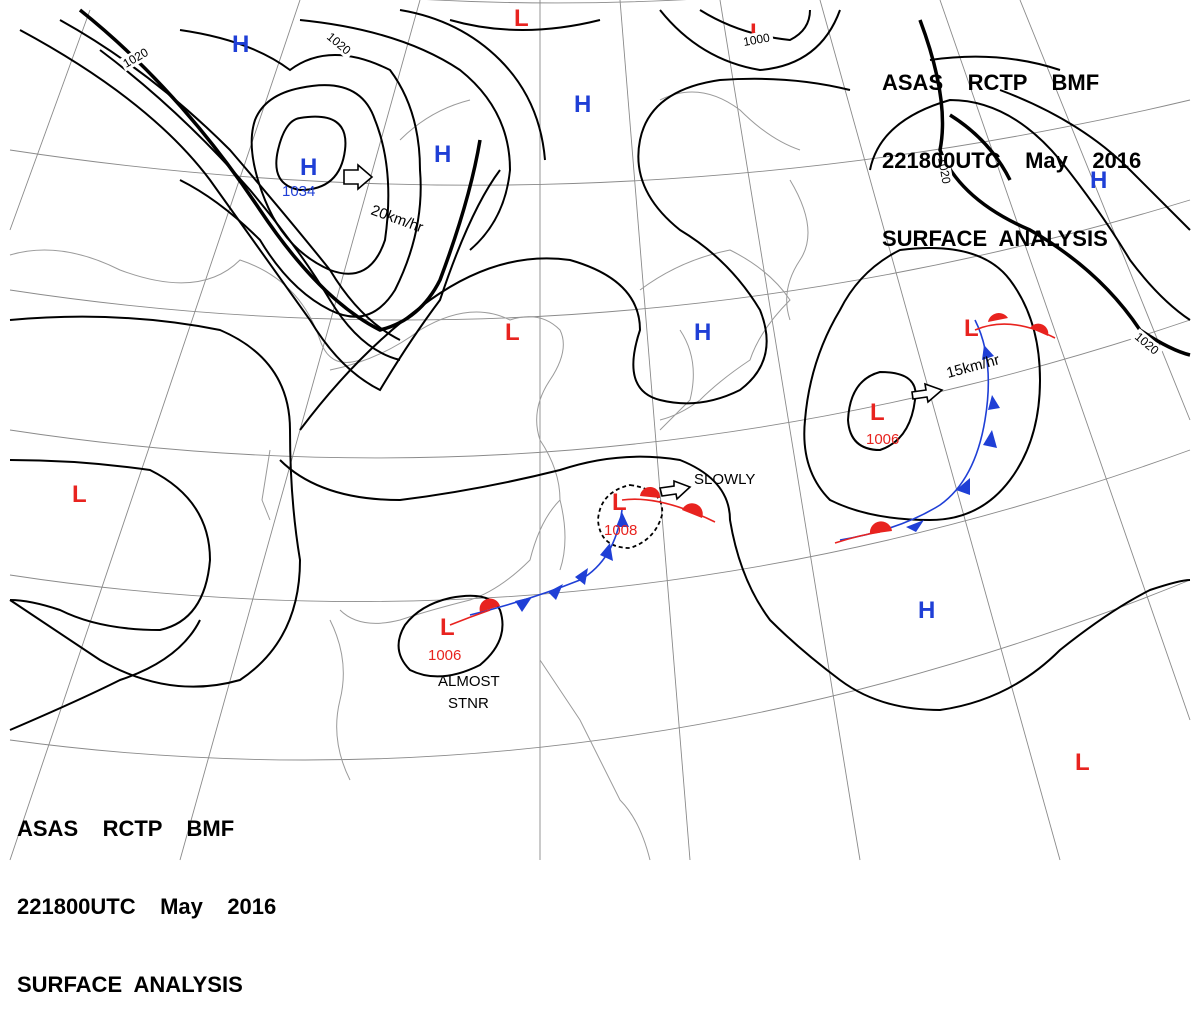 The width and height of the screenshot is (1200, 1024). I want to click on cold-front-east, so click(914, 430).